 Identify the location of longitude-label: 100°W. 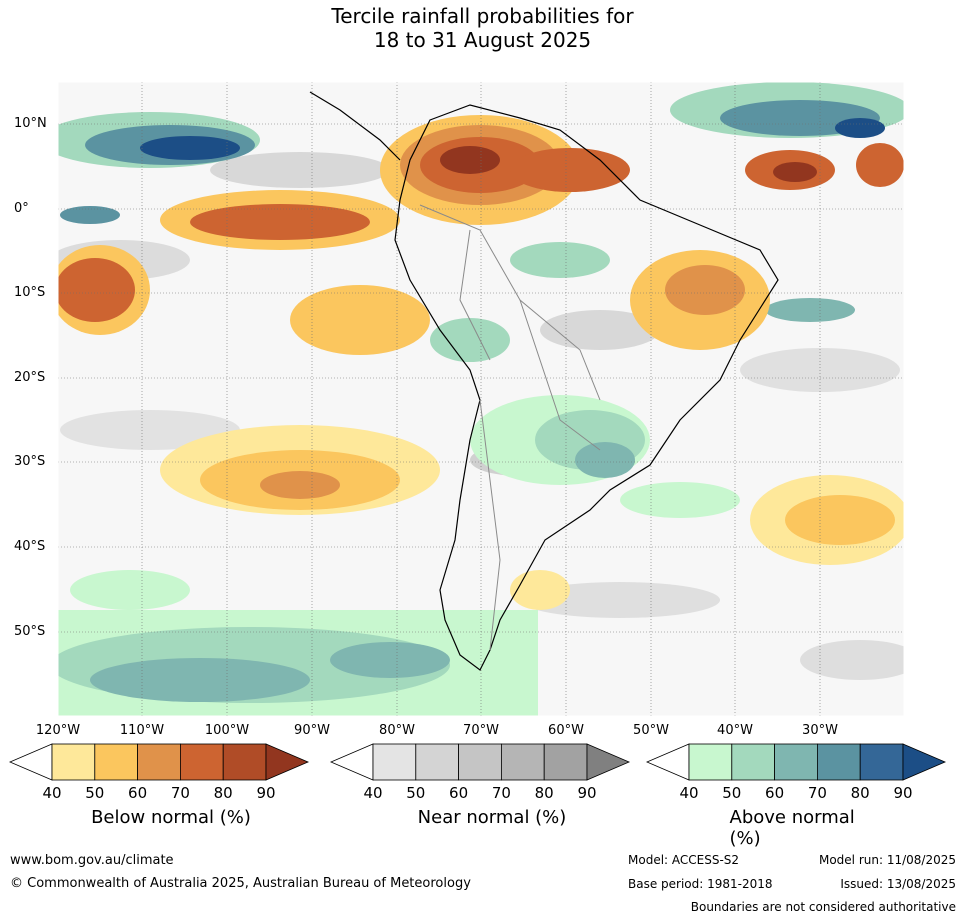
(227, 730).